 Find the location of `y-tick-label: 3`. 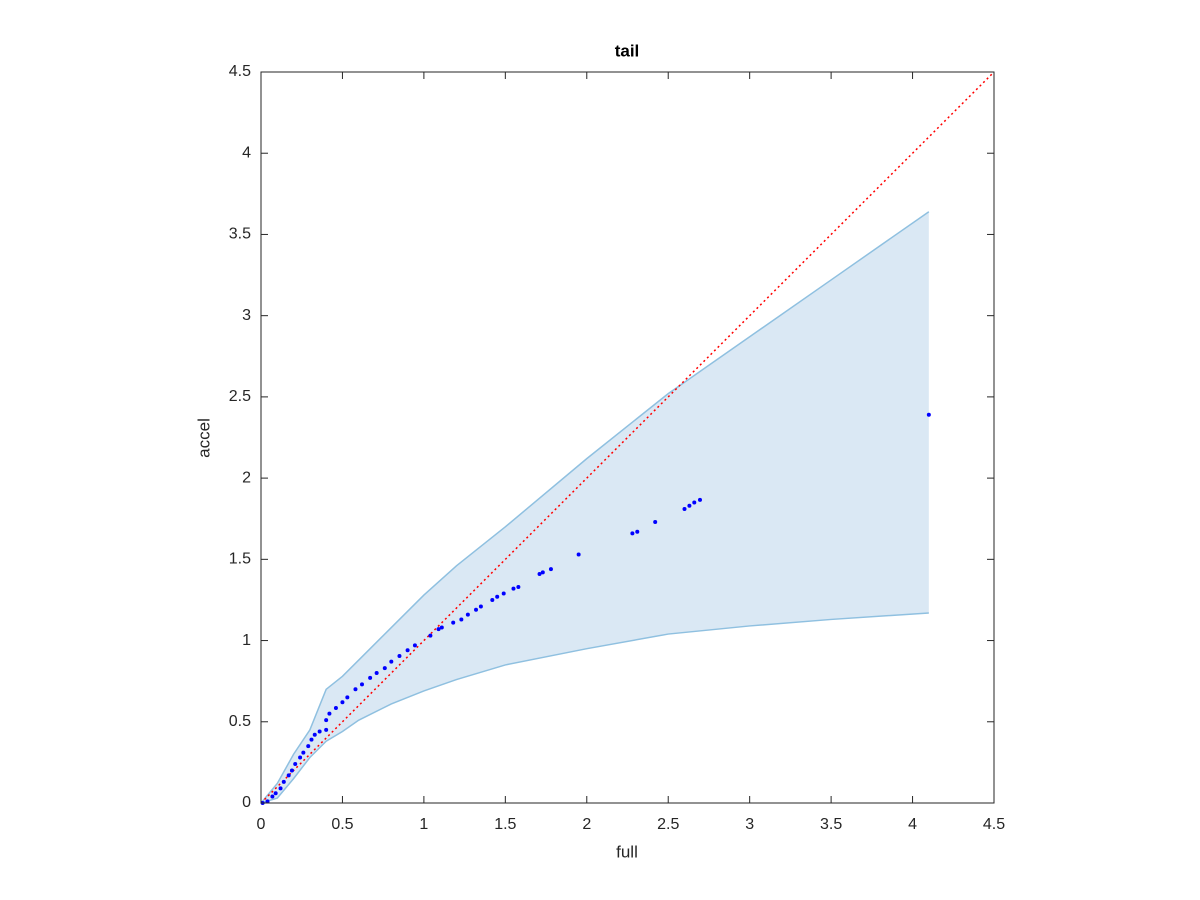

y-tick-label: 3 is located at coordinates (246, 315).